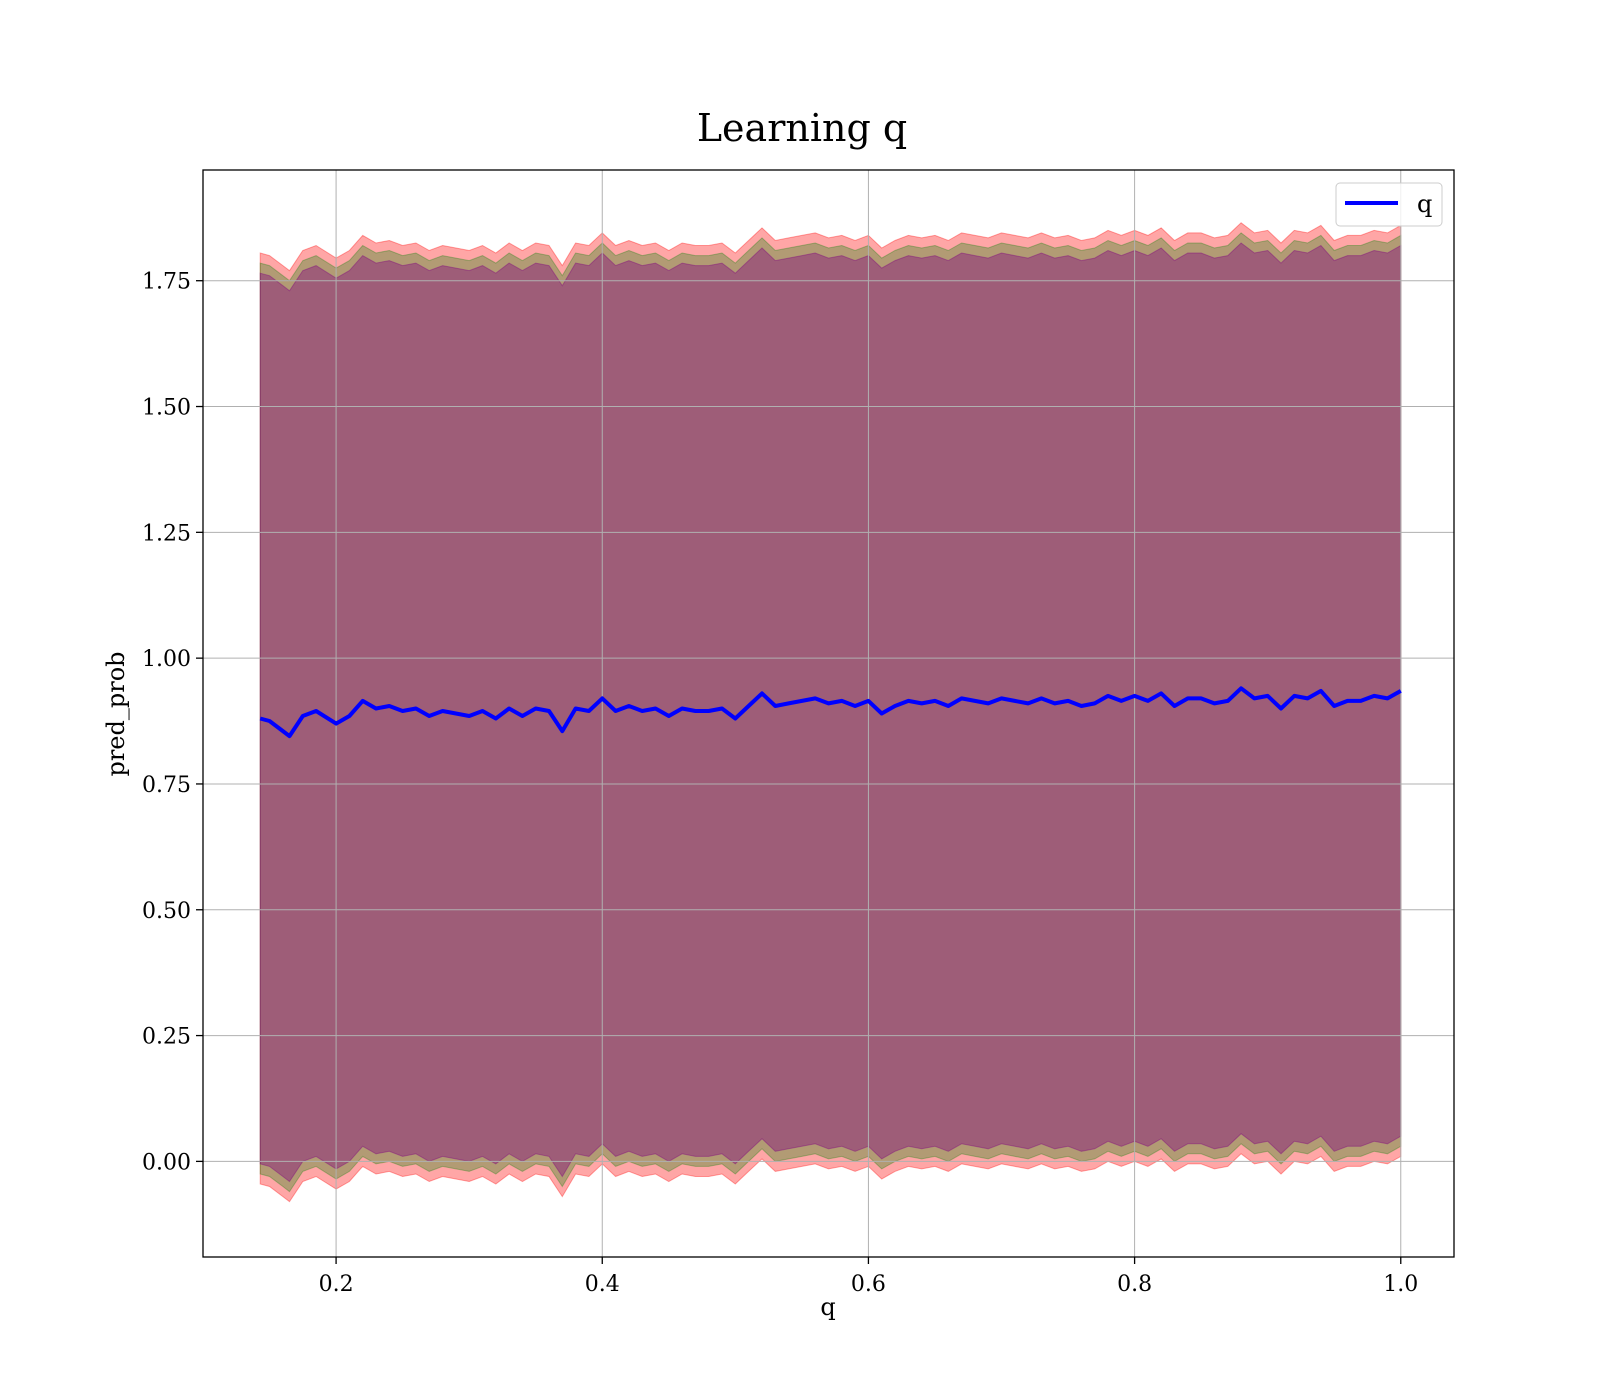 Image resolution: width=1600 pixels, height=1400 pixels. I want to click on legend-label-q: q, so click(1424, 204).